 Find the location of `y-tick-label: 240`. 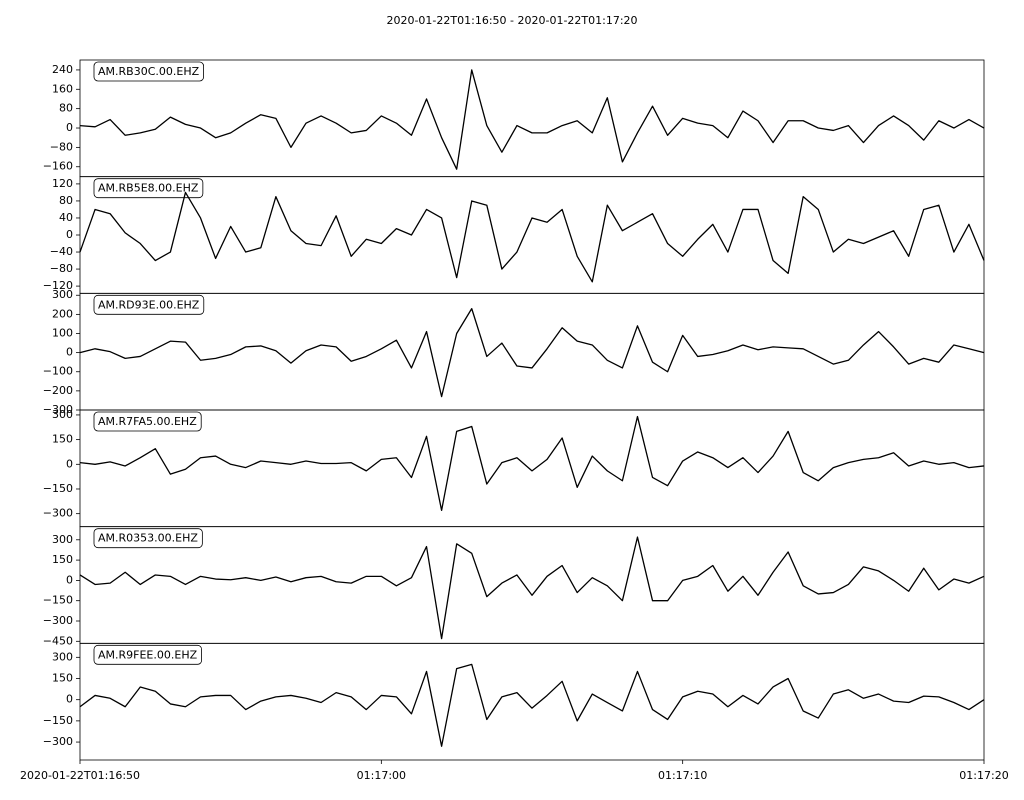

y-tick-label: 240 is located at coordinates (62, 69).